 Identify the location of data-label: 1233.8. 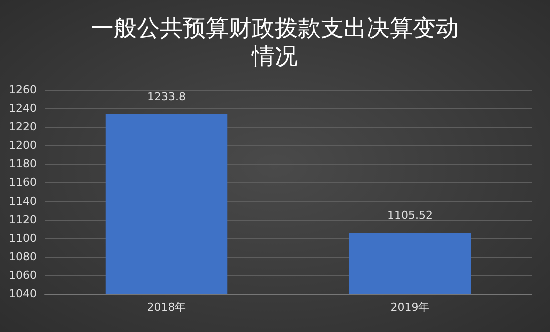
(167, 97).